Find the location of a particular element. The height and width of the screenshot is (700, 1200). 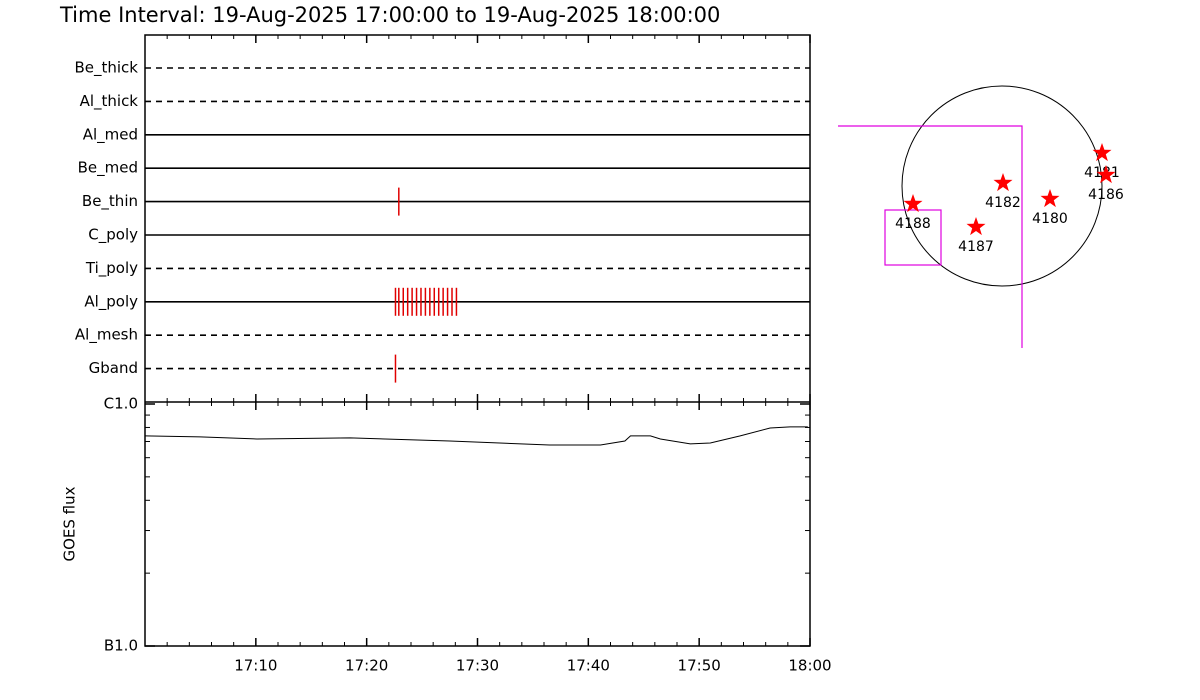

region-label: 4186 is located at coordinates (1106, 195).